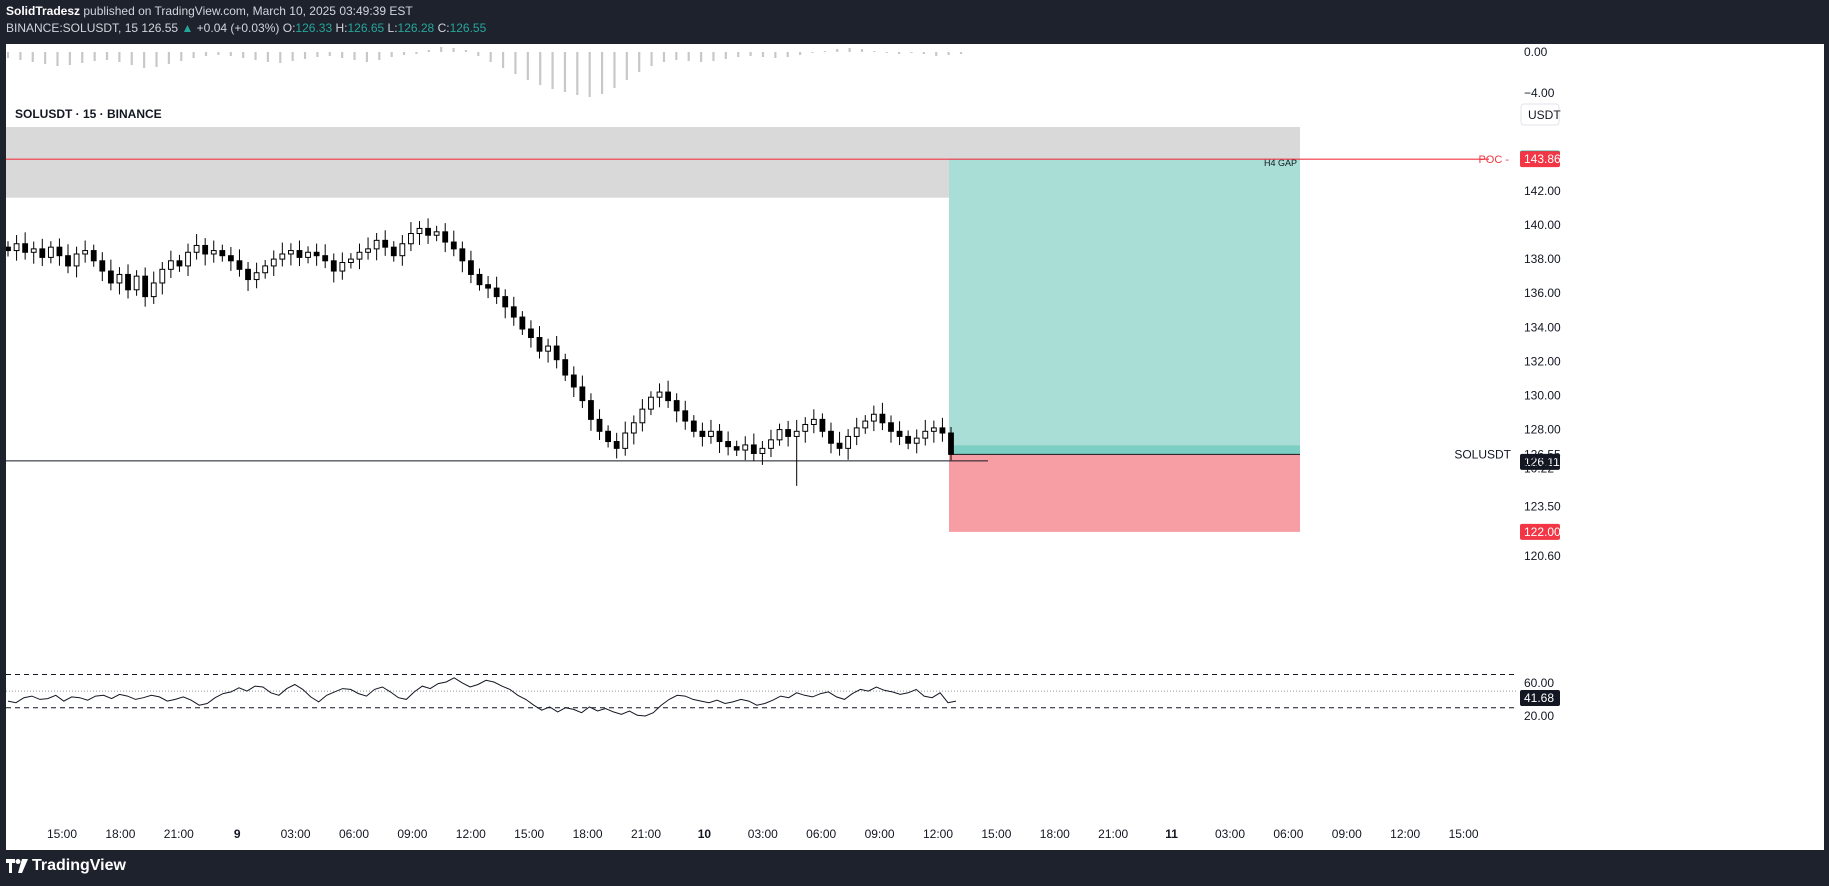  Describe the element at coordinates (1544, 115) in the screenshot. I see `currency-label: USDT` at that location.